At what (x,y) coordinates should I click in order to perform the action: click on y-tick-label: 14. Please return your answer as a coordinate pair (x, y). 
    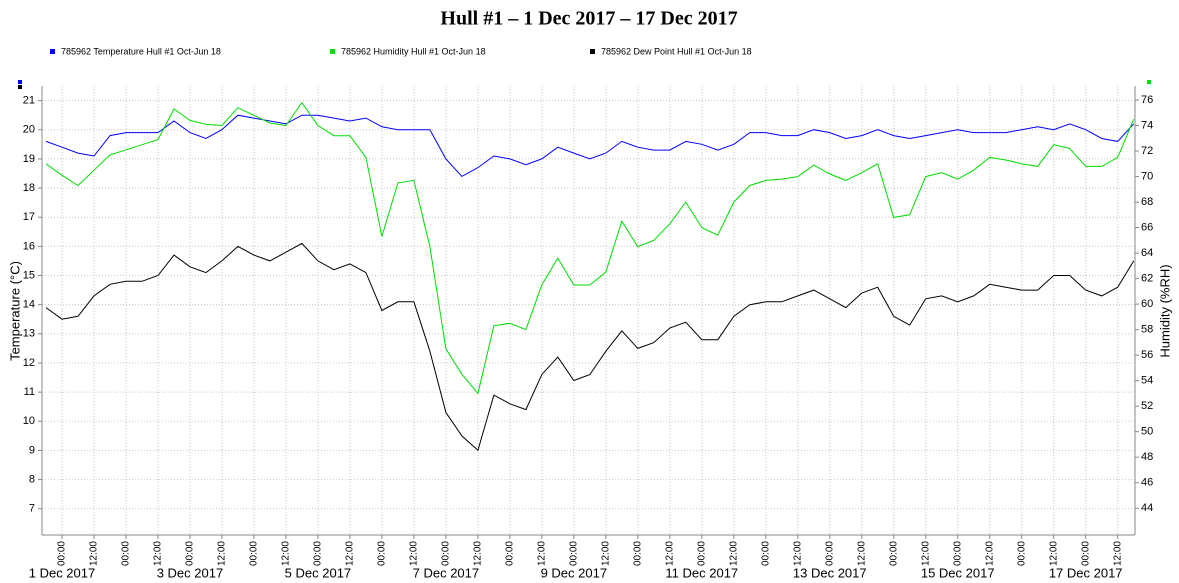
    Looking at the image, I should click on (29, 305).